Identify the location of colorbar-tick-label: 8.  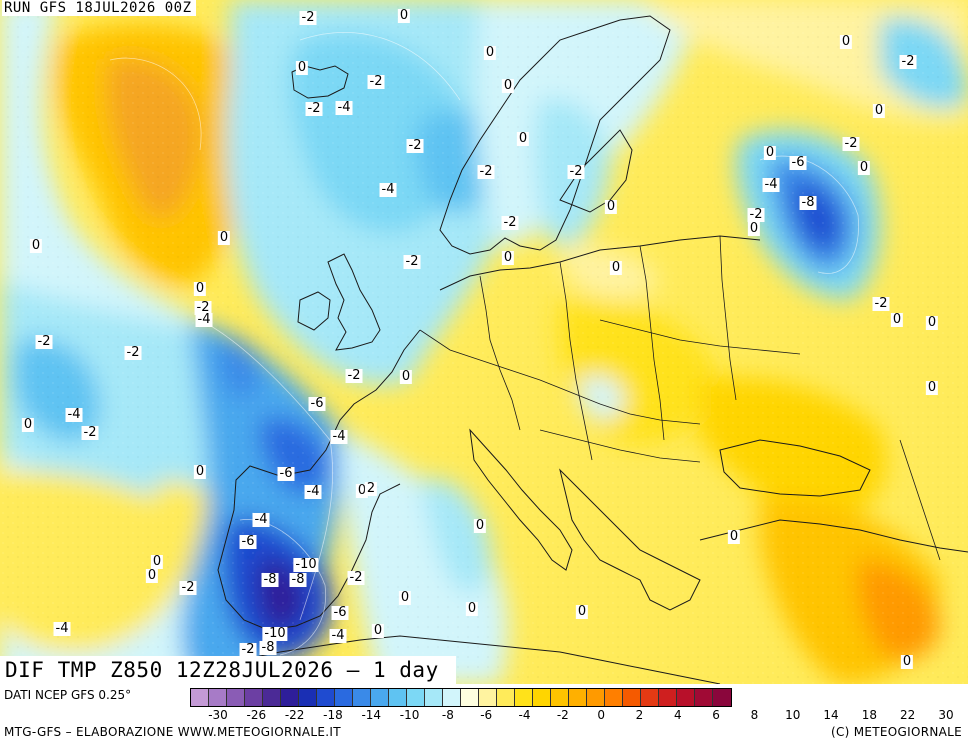
(754, 715).